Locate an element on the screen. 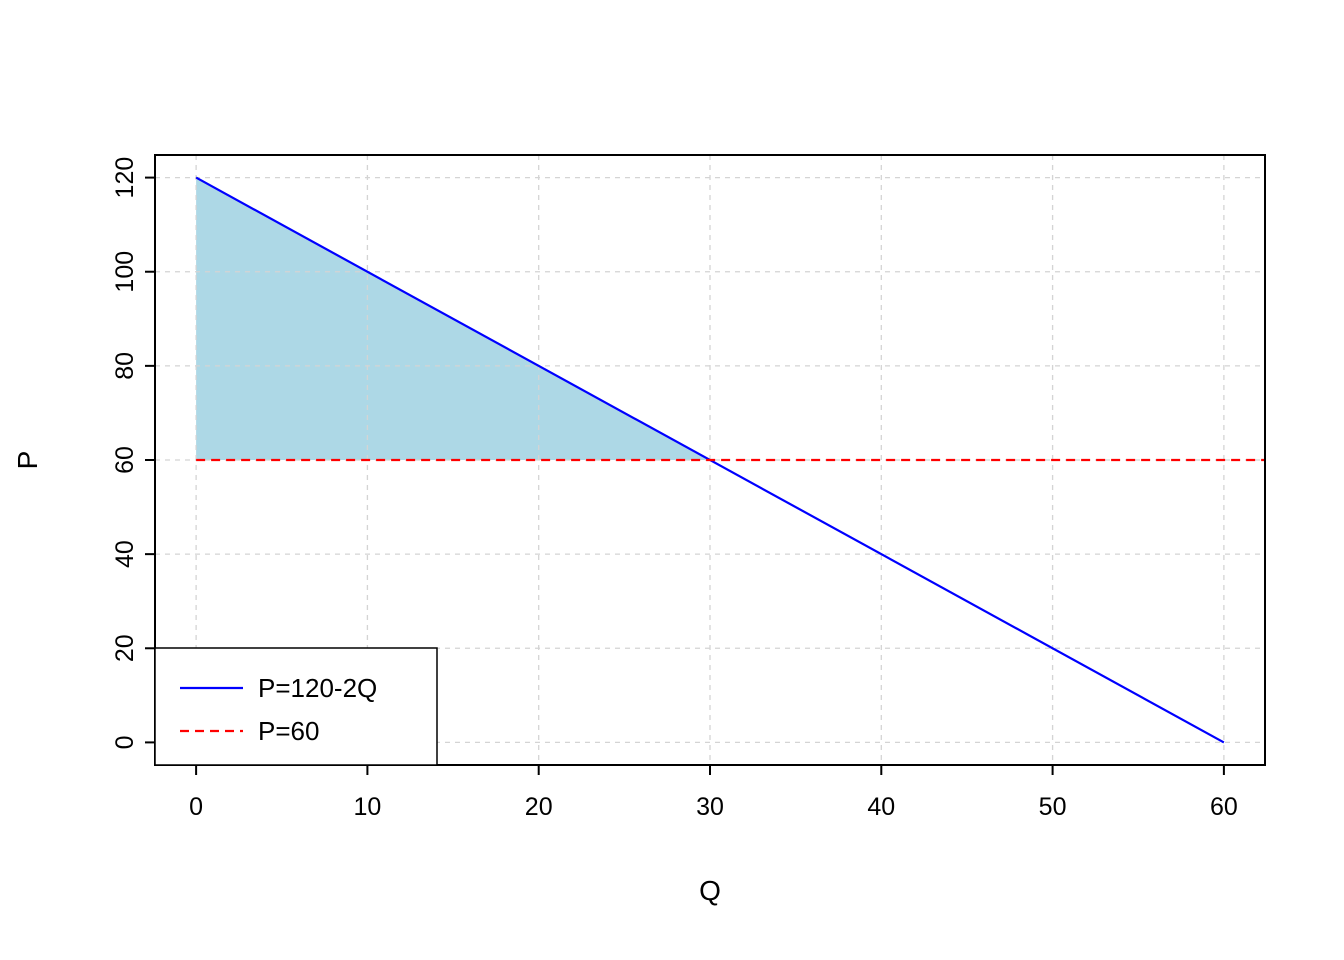 This screenshot has height=960, width=1344. y-axis-title: P is located at coordinates (27, 460).